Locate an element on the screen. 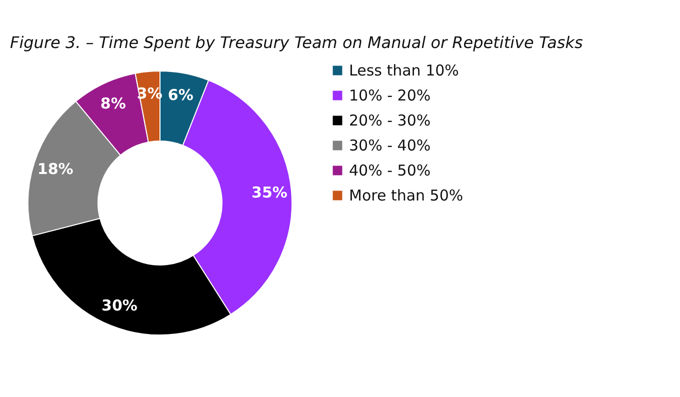 The image size is (680, 397). legend-label: Less than 10% is located at coordinates (404, 71).